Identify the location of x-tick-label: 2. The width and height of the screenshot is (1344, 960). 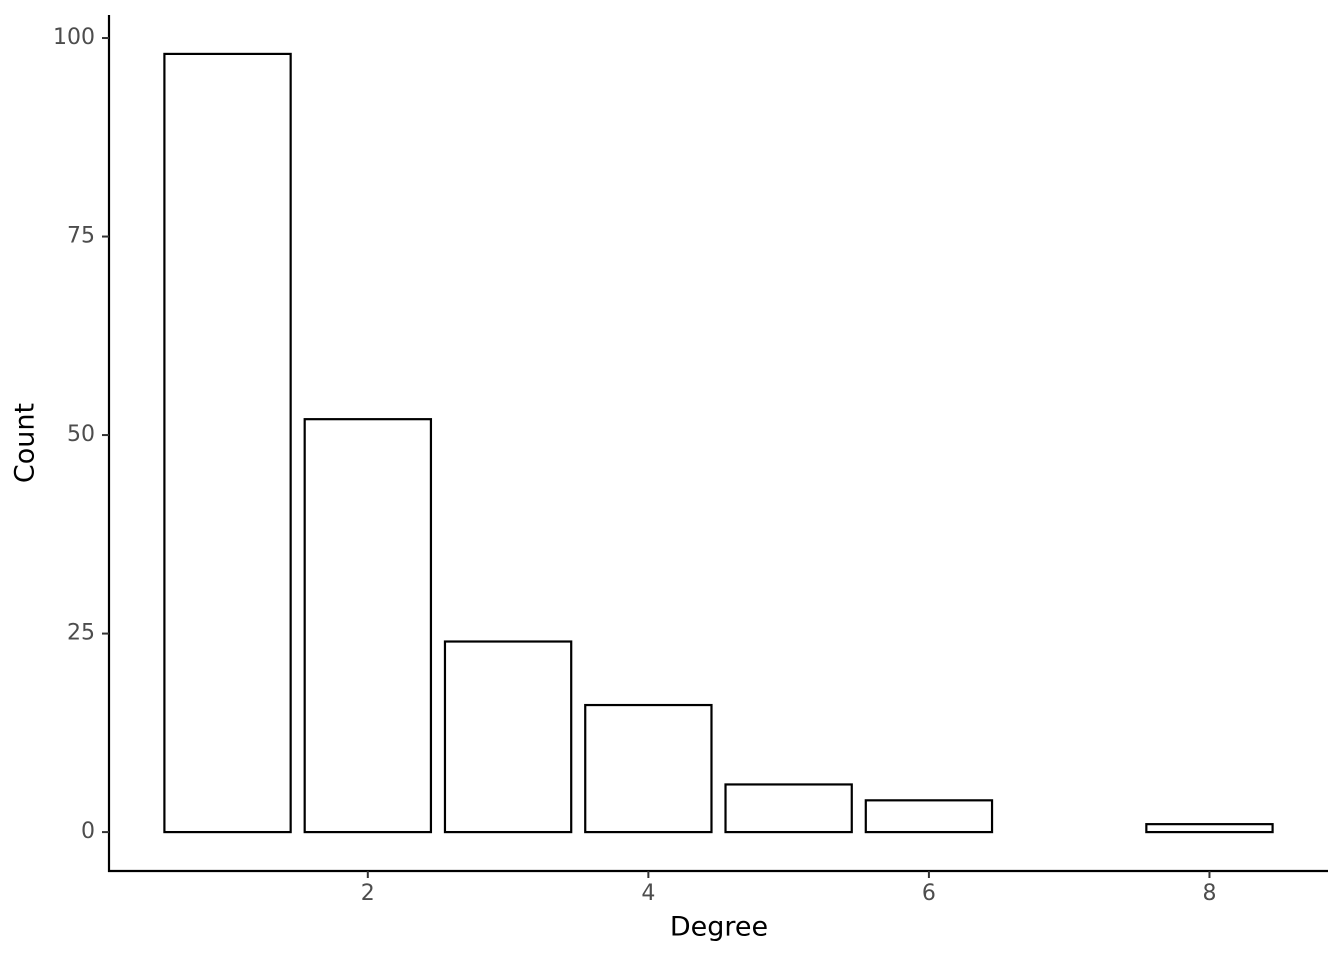
(368, 893).